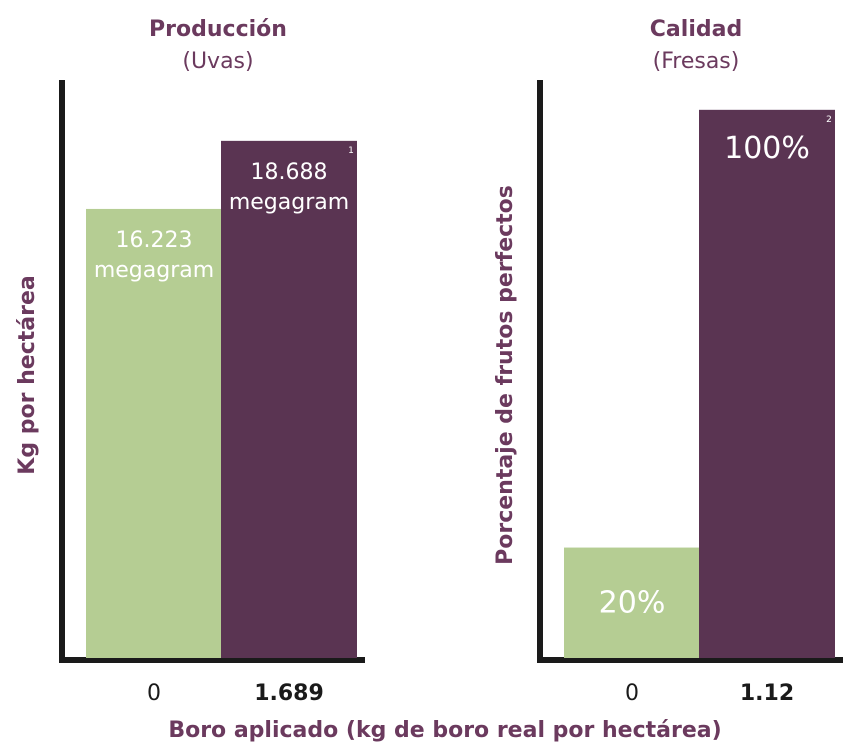  What do you see at coordinates (767, 693) in the screenshot?
I see `chart2-tick-1: 1.12` at bounding box center [767, 693].